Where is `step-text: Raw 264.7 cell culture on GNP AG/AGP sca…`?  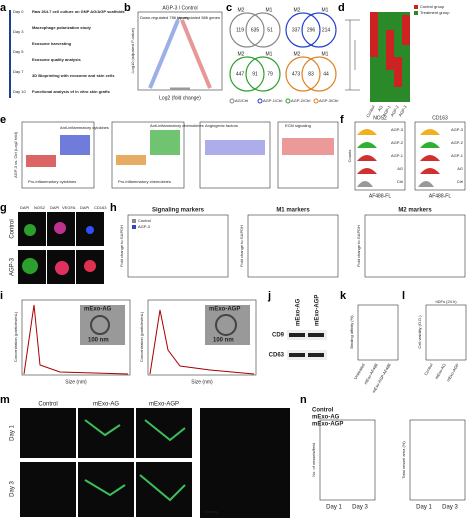 step-text: Raw 264.7 cell culture on GNP AG/AGP sca… is located at coordinates (78, 11).